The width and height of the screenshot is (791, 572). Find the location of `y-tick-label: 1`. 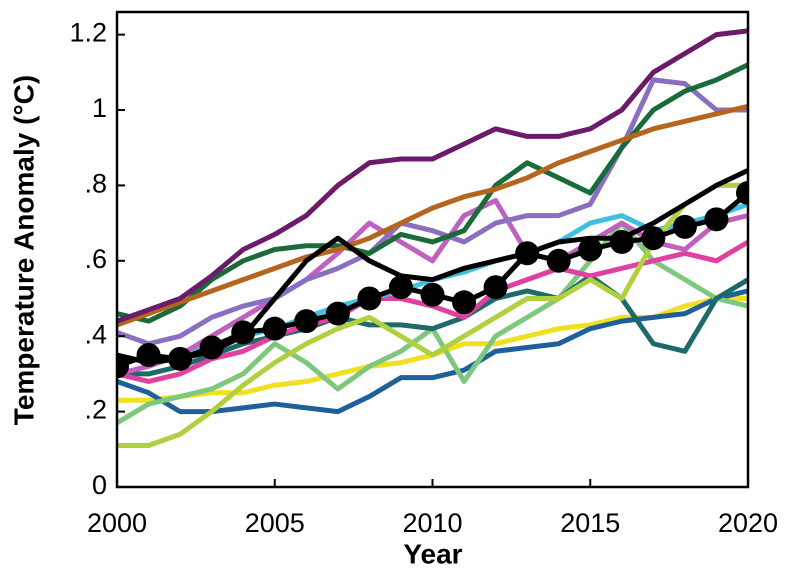

y-tick-label: 1 is located at coordinates (99, 108).